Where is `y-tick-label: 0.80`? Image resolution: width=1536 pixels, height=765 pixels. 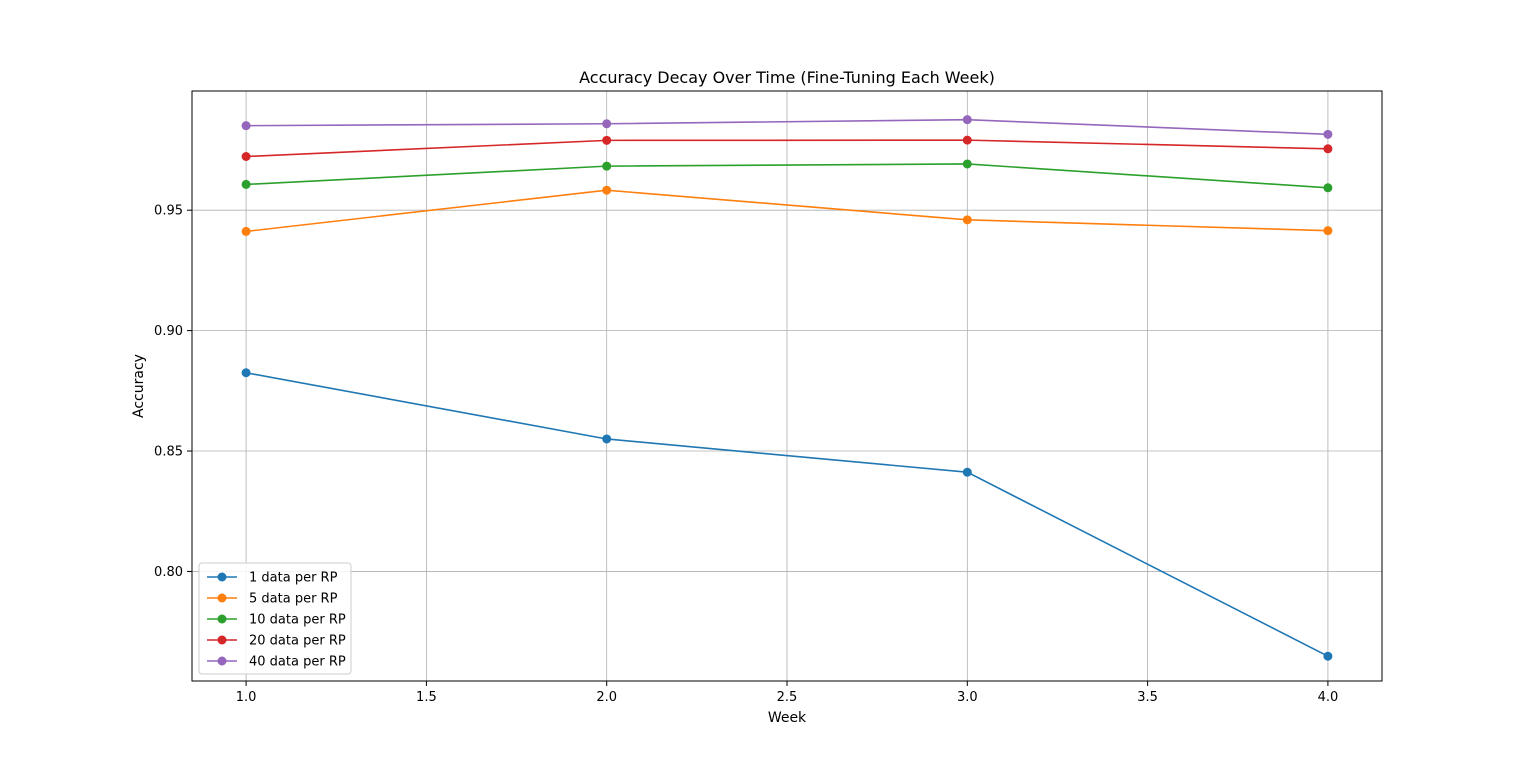 y-tick-label: 0.80 is located at coordinates (168, 572).